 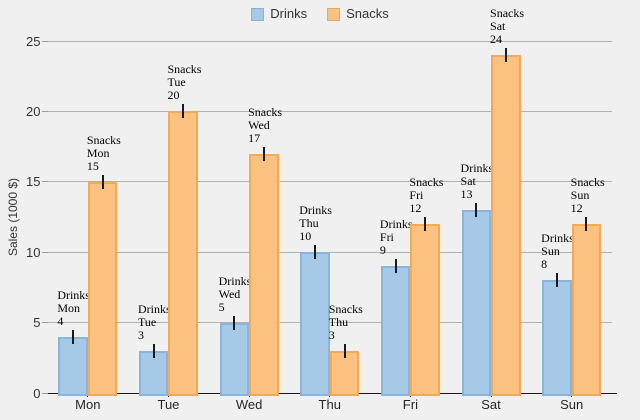 I want to click on y-tick-label-20: 20, so click(x=33, y=111).